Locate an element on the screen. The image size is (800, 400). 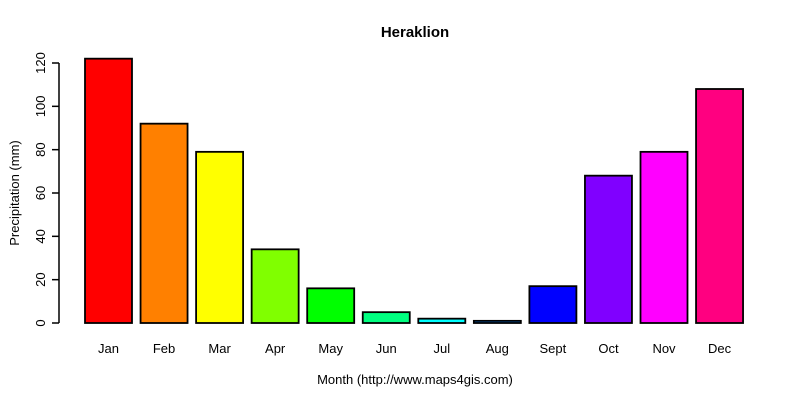
y-tick-label: 0 is located at coordinates (40, 322).